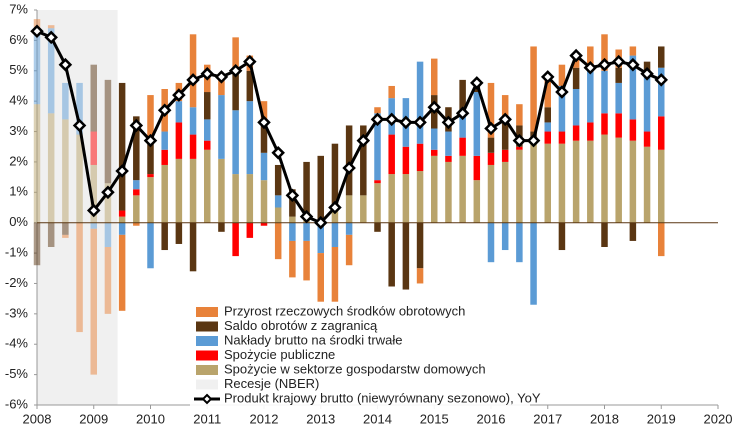 The height and width of the screenshot is (432, 741). What do you see at coordinates (377, 418) in the screenshot?
I see `x-tick-label: 2014` at bounding box center [377, 418].